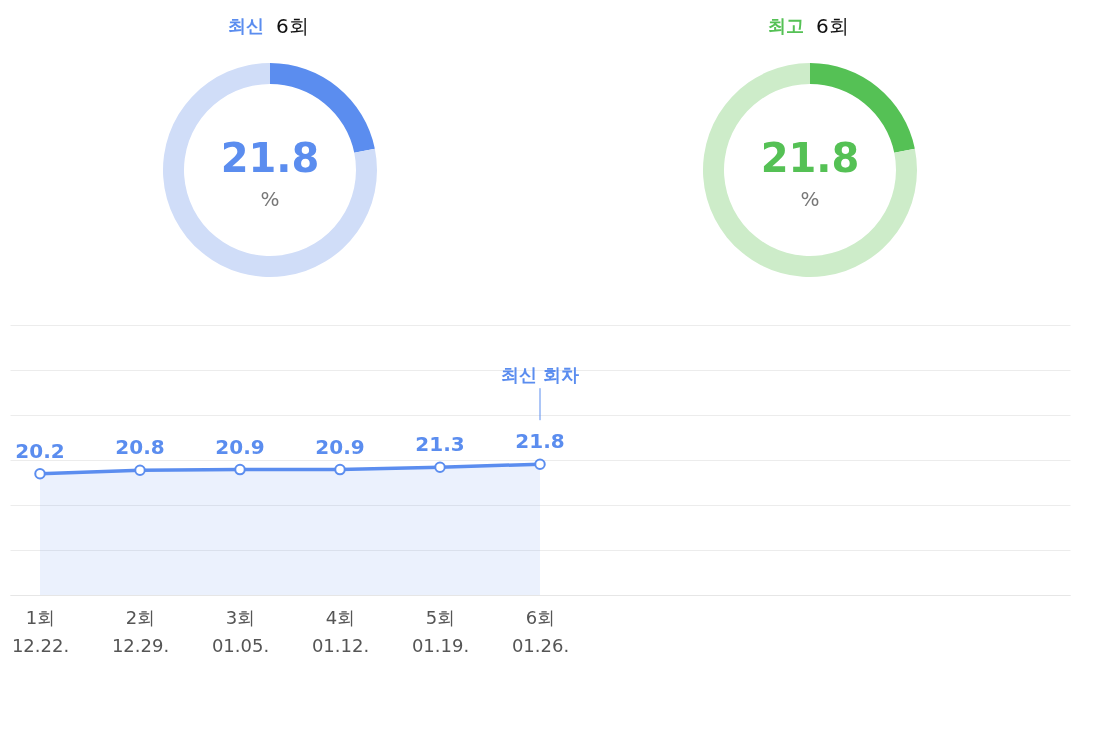 The image size is (1113, 750). What do you see at coordinates (140, 631) in the screenshot?
I see `x-tick-label: 2회 12.29.` at bounding box center [140, 631].